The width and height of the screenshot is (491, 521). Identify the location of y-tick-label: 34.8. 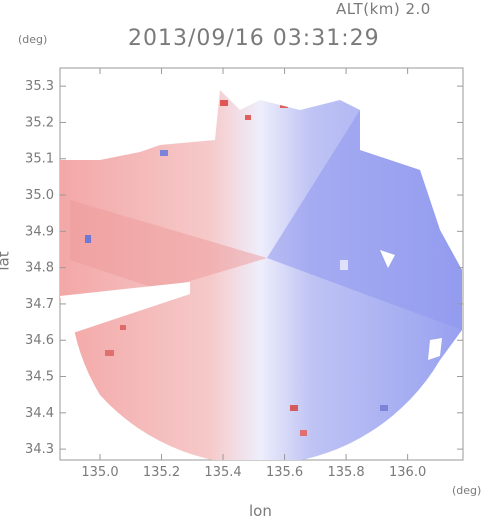
(39, 268).